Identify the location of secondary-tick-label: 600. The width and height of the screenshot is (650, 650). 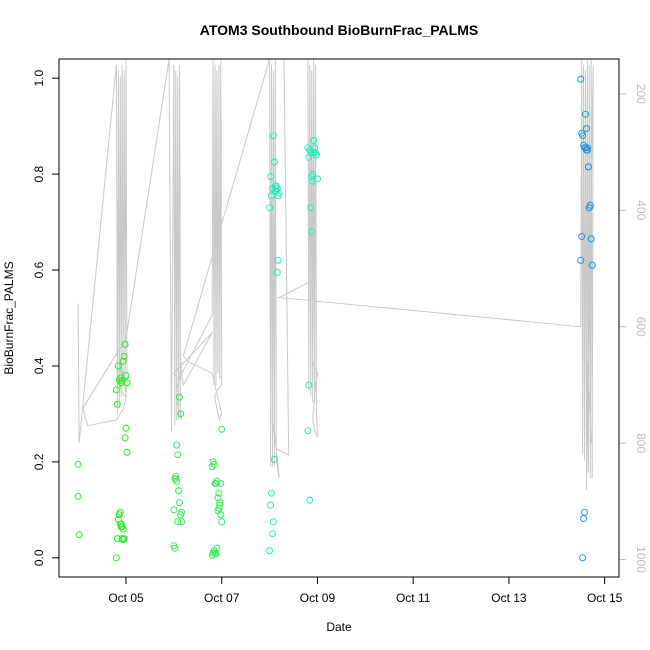
(641, 327).